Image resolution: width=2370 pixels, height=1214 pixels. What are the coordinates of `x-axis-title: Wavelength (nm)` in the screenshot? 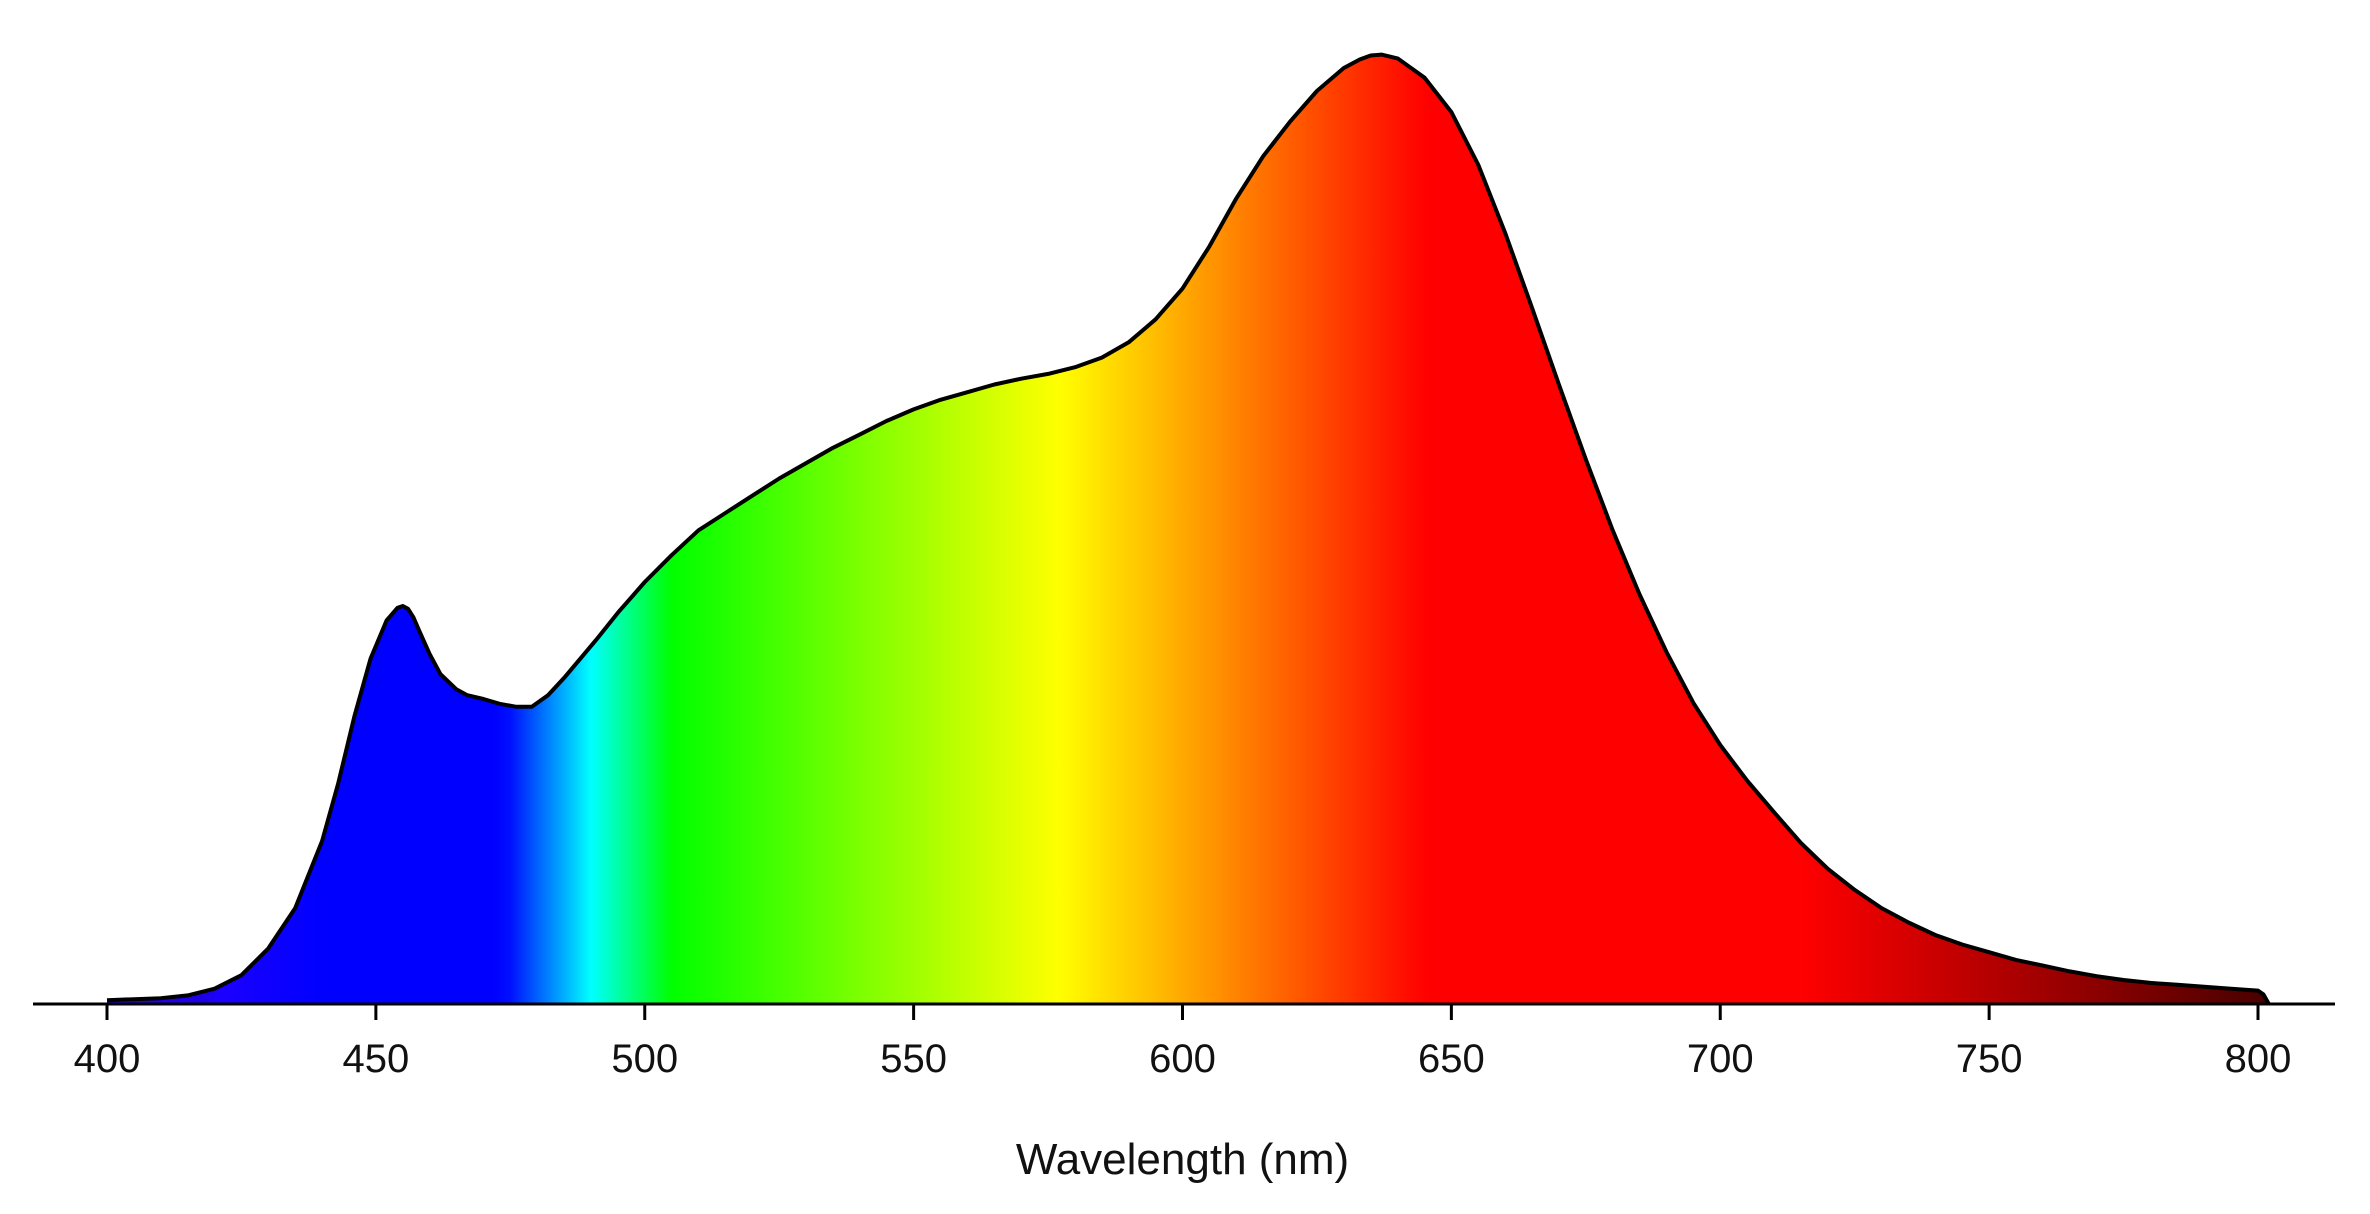 It's located at (1182, 1159).